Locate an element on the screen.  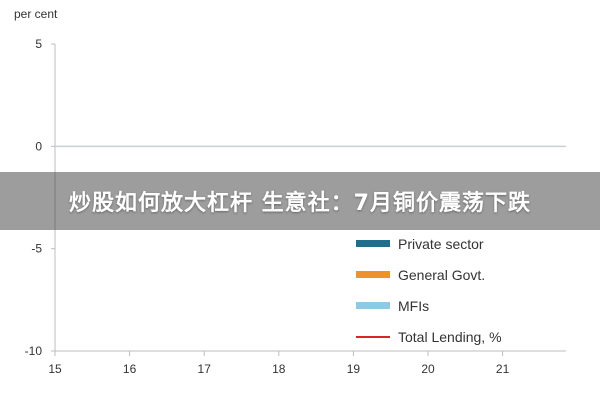
y-tick-label: 0 is located at coordinates (38, 146).